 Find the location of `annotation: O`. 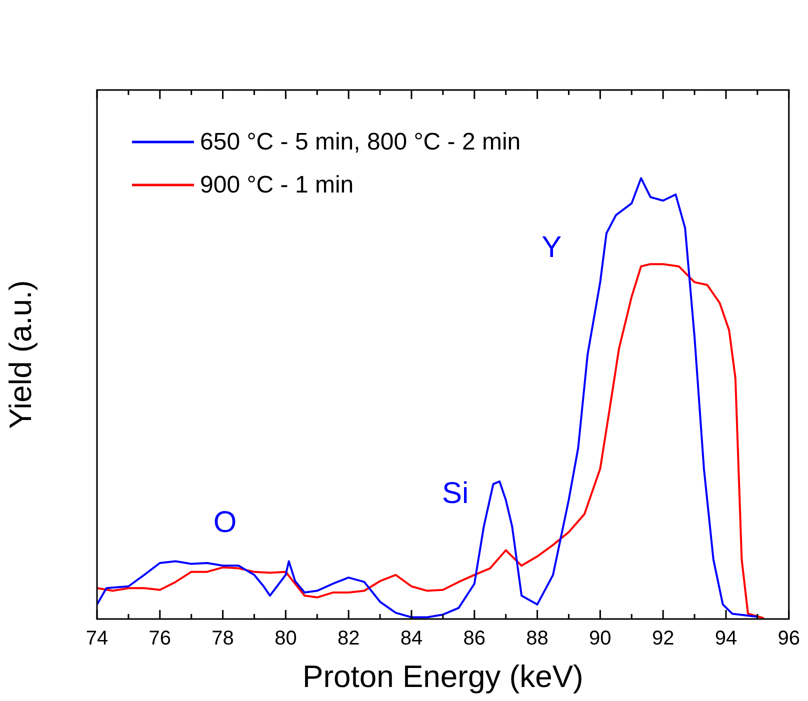

annotation: O is located at coordinates (225, 523).